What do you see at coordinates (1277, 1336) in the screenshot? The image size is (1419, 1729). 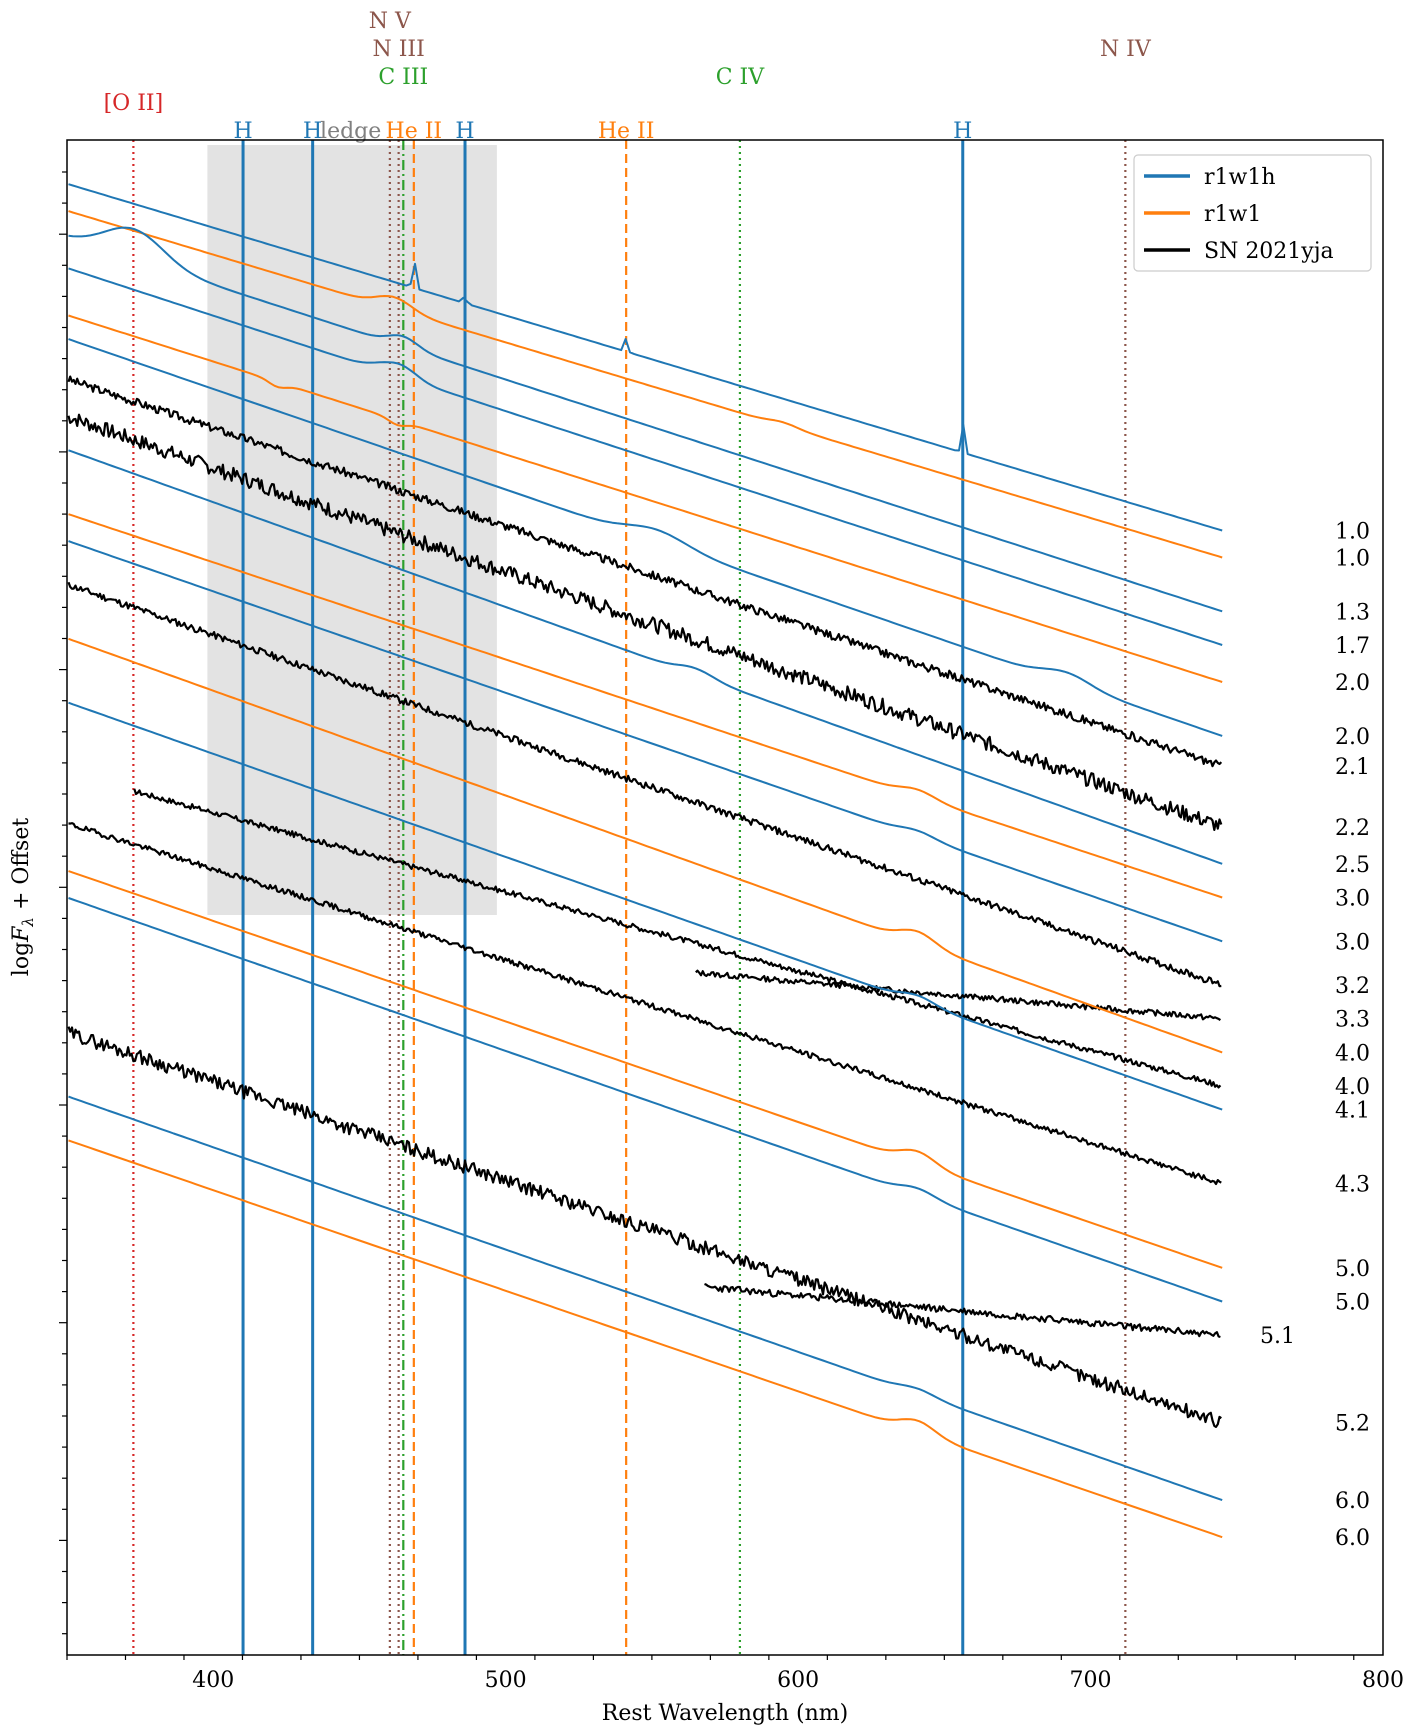 I see `phase-label: 5.1` at bounding box center [1277, 1336].